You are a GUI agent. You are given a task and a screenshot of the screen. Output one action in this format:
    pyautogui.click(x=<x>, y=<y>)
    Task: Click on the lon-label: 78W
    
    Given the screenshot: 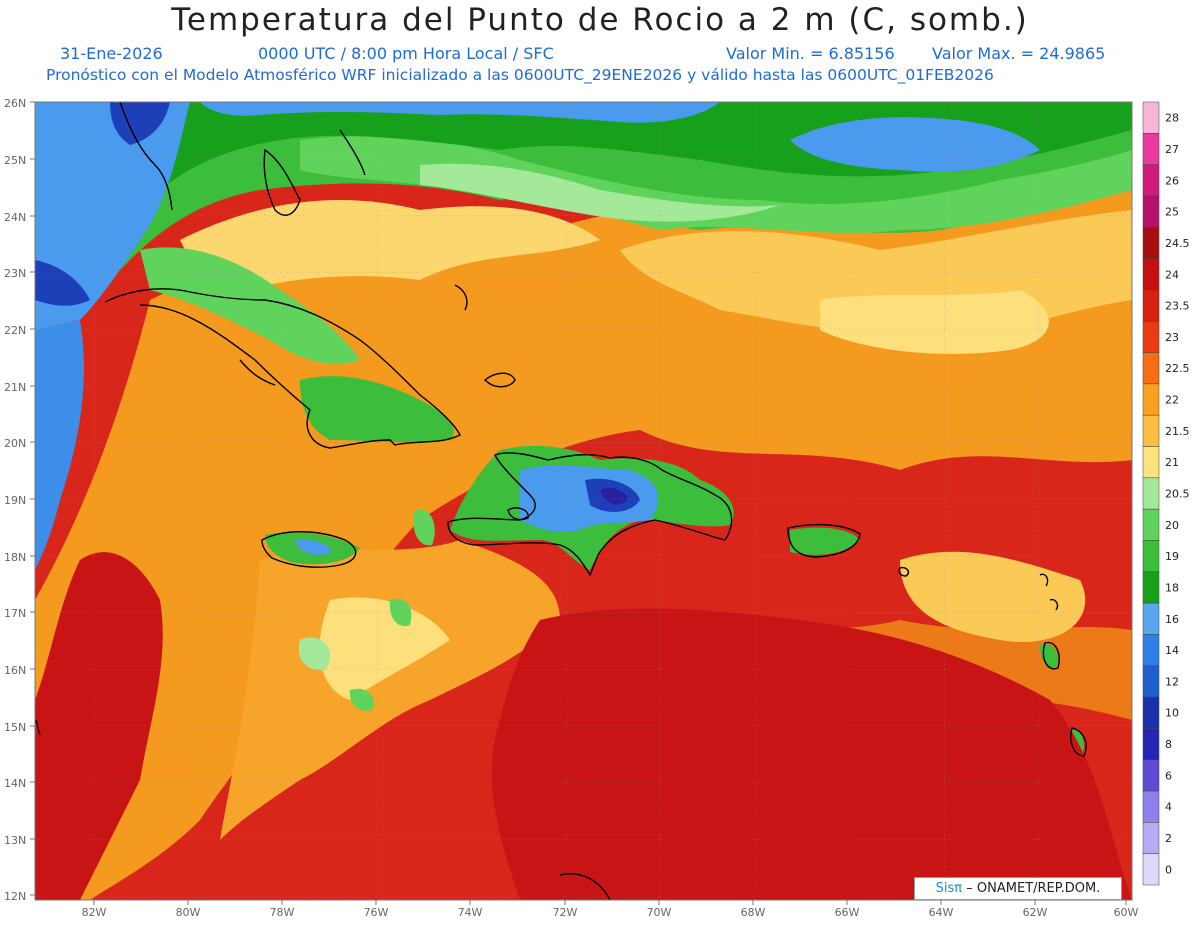 What is the action you would take?
    pyautogui.click(x=282, y=912)
    